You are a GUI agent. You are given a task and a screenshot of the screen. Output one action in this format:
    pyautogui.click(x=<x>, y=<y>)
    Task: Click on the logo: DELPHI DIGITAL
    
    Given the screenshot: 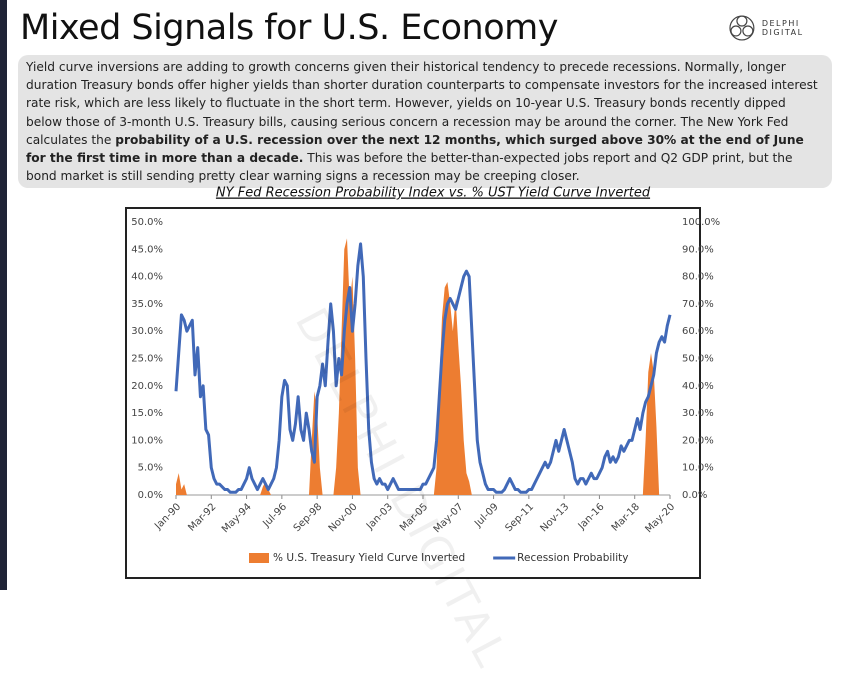 What is the action you would take?
    pyautogui.click(x=786, y=28)
    